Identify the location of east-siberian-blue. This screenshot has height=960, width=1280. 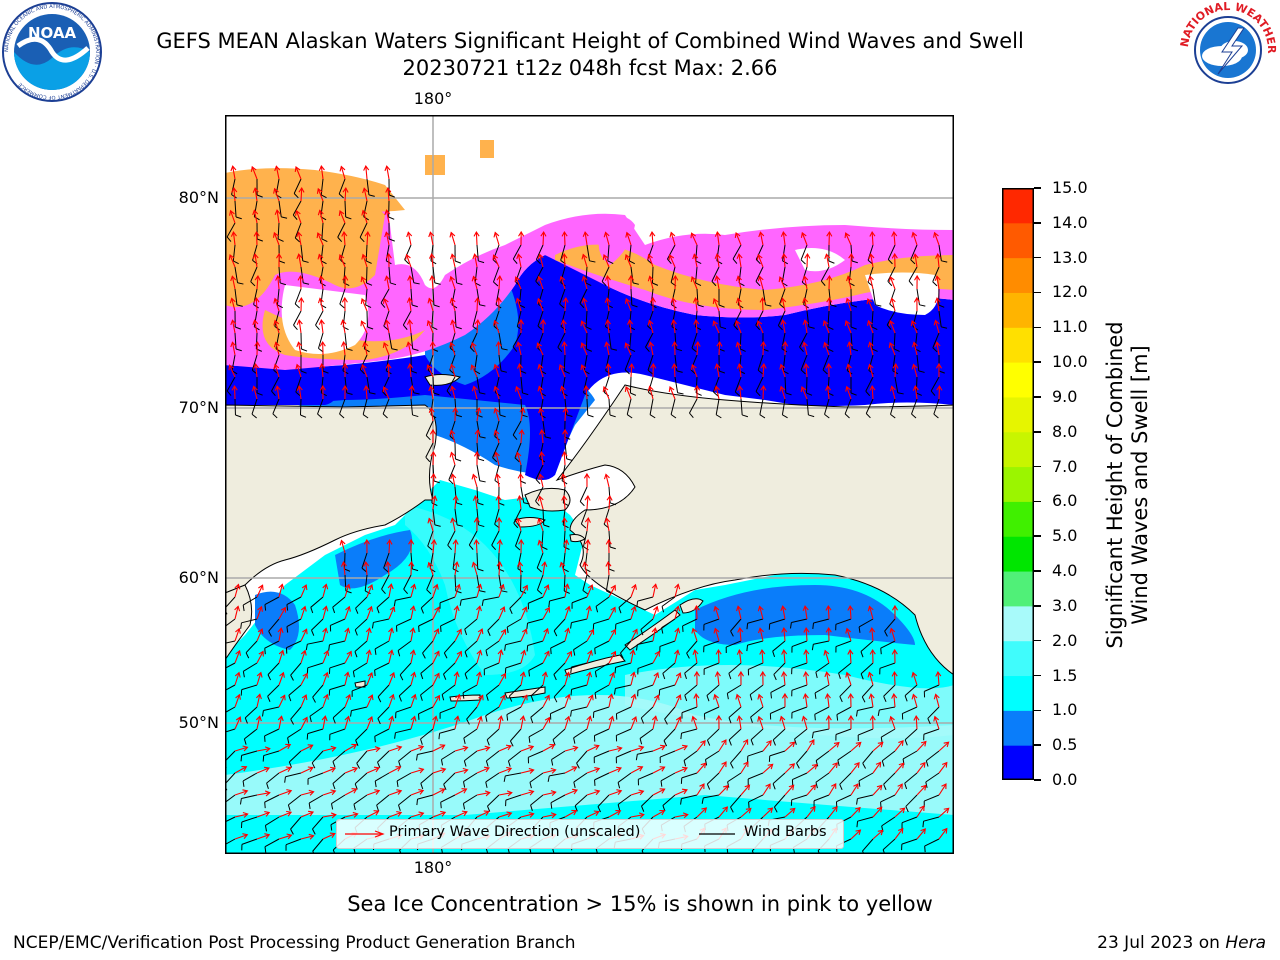
(280, 382).